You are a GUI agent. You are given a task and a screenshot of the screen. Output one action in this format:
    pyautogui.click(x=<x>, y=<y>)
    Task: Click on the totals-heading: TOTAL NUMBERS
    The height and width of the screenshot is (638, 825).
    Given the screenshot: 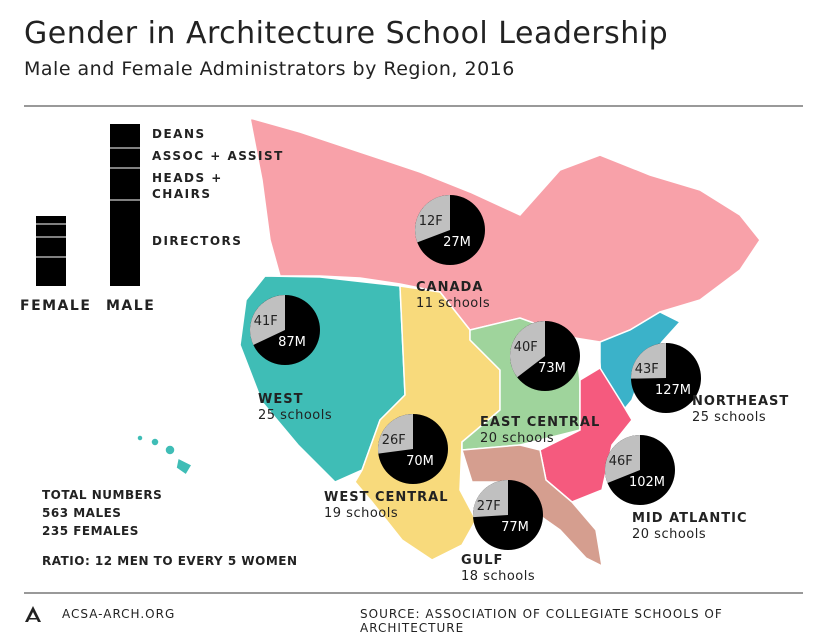 What is the action you would take?
    pyautogui.click(x=102, y=495)
    